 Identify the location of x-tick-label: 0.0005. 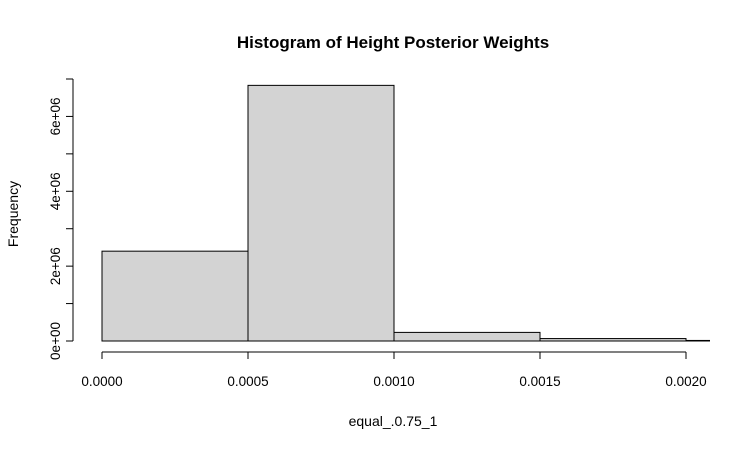
(247, 381).